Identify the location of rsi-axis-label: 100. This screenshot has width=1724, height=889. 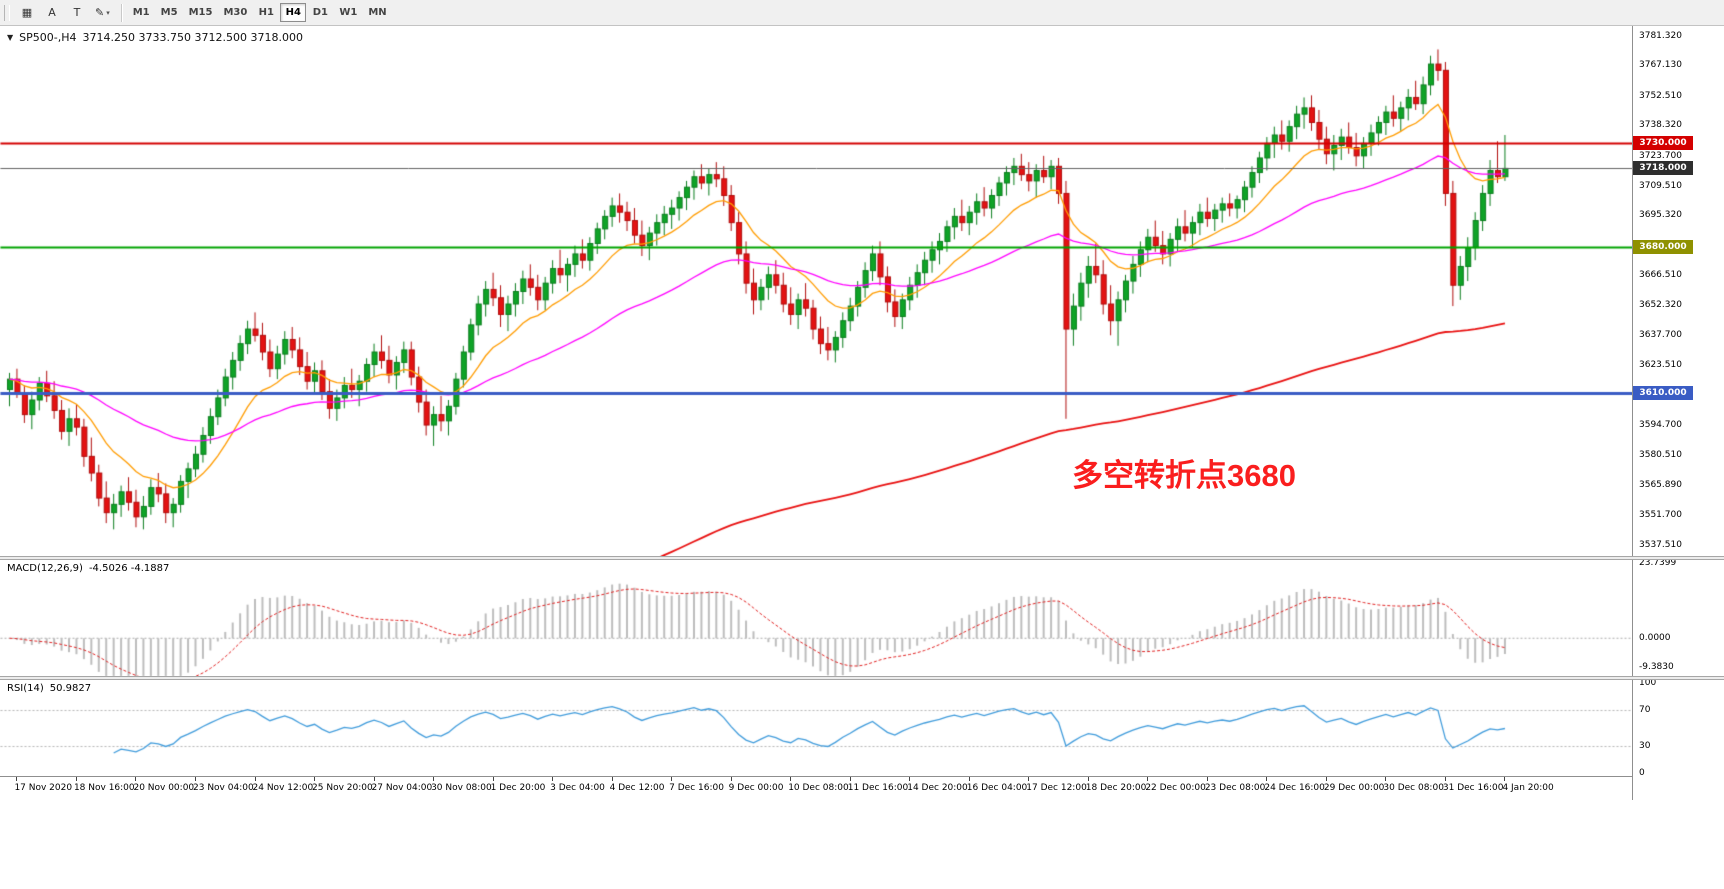
(1648, 683).